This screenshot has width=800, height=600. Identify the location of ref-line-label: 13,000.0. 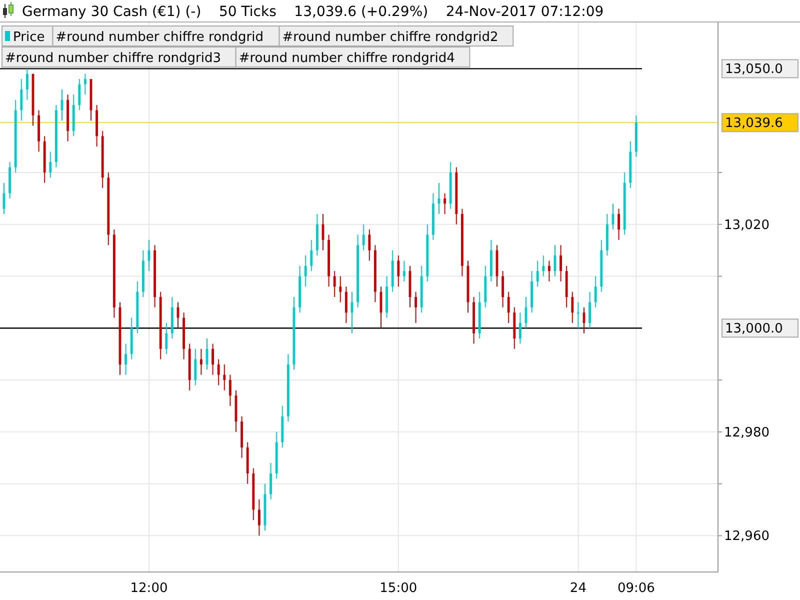
(754, 329).